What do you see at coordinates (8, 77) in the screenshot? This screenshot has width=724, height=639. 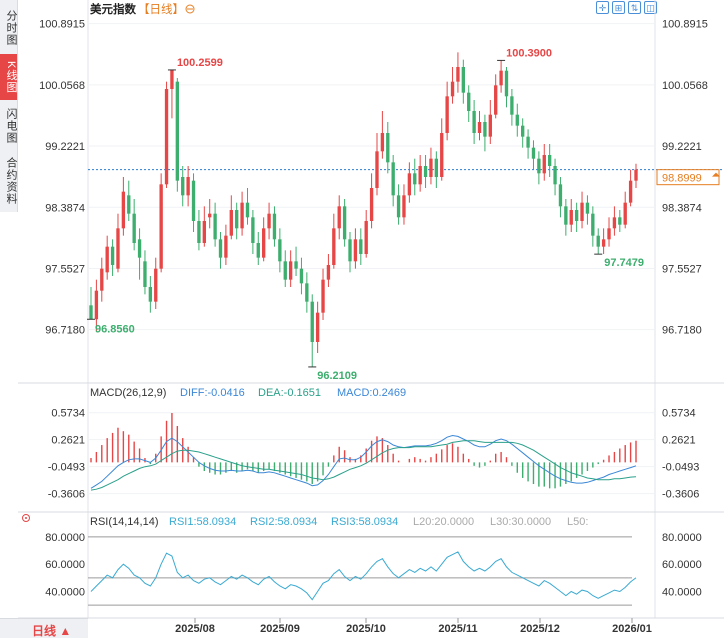 I see `tab-kline: K线图` at bounding box center [8, 77].